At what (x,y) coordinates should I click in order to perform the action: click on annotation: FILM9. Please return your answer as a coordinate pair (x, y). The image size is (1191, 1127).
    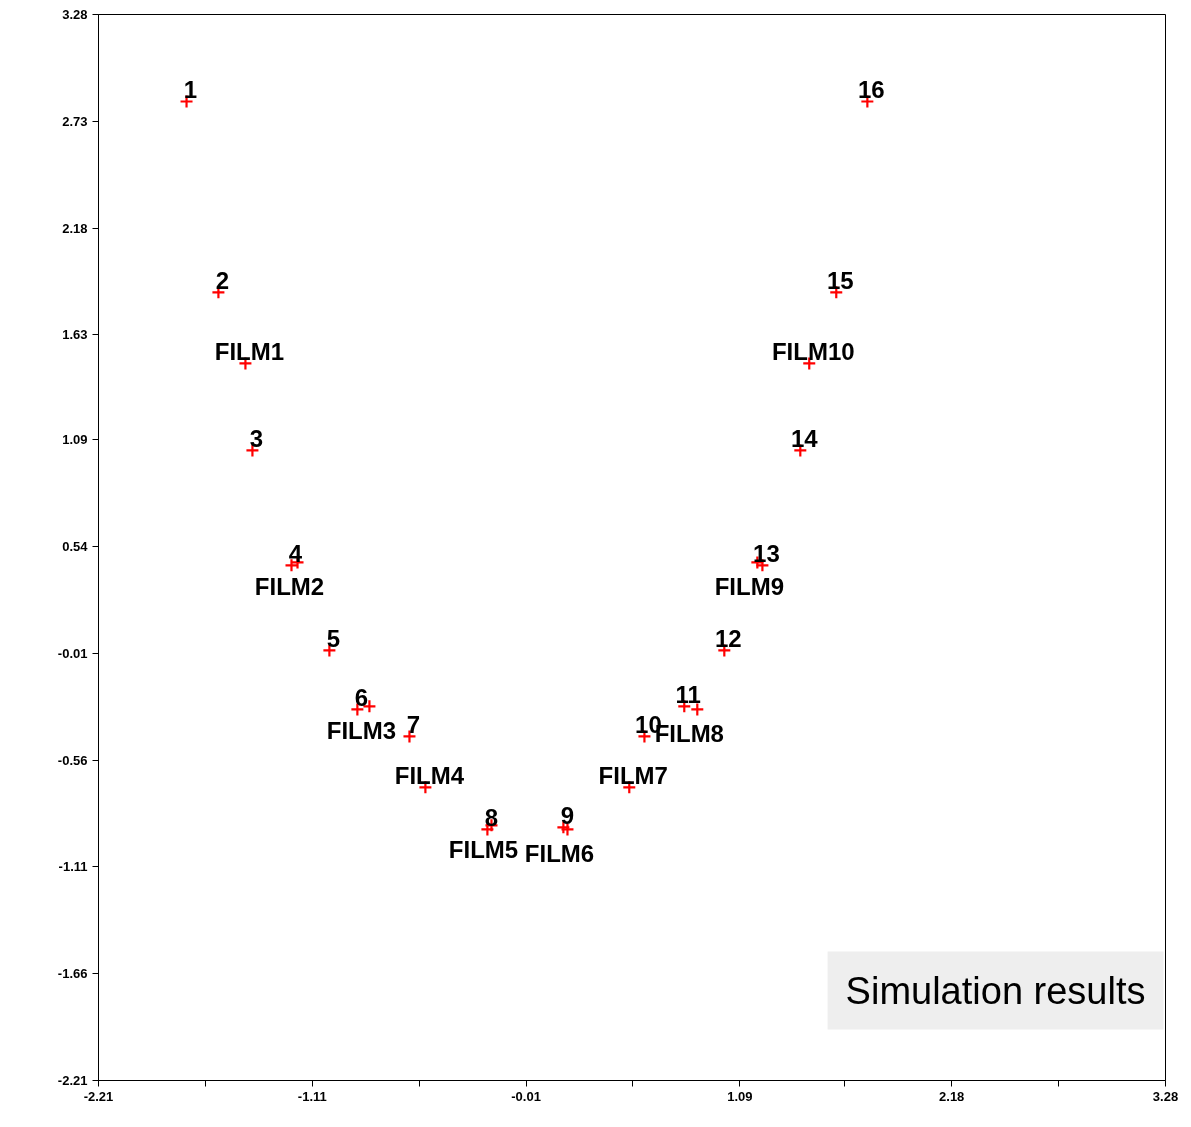
    Looking at the image, I should click on (749, 586).